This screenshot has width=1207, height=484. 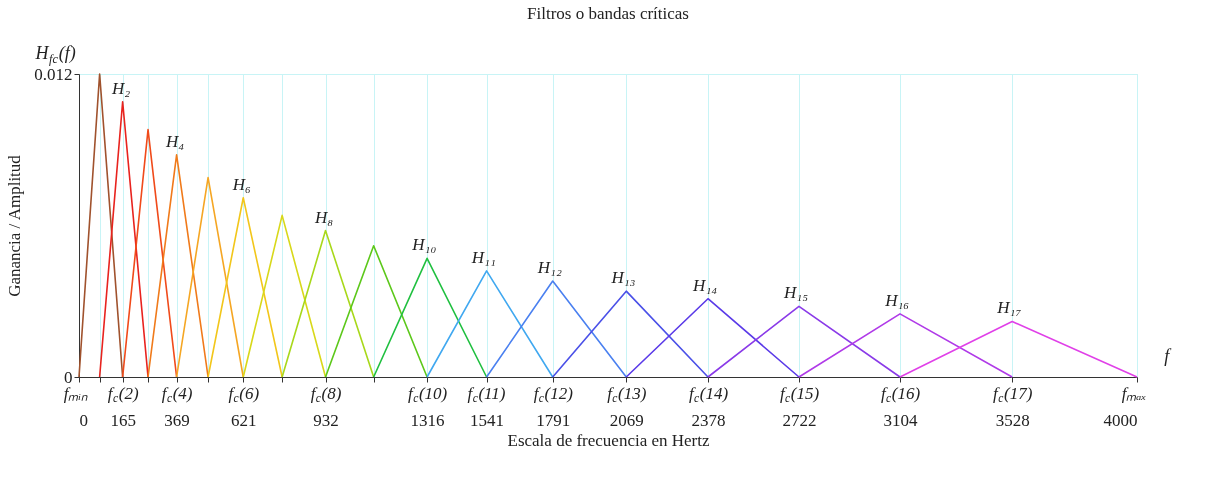 I want to click on annotation: H₁₇, so click(x=1009, y=308).